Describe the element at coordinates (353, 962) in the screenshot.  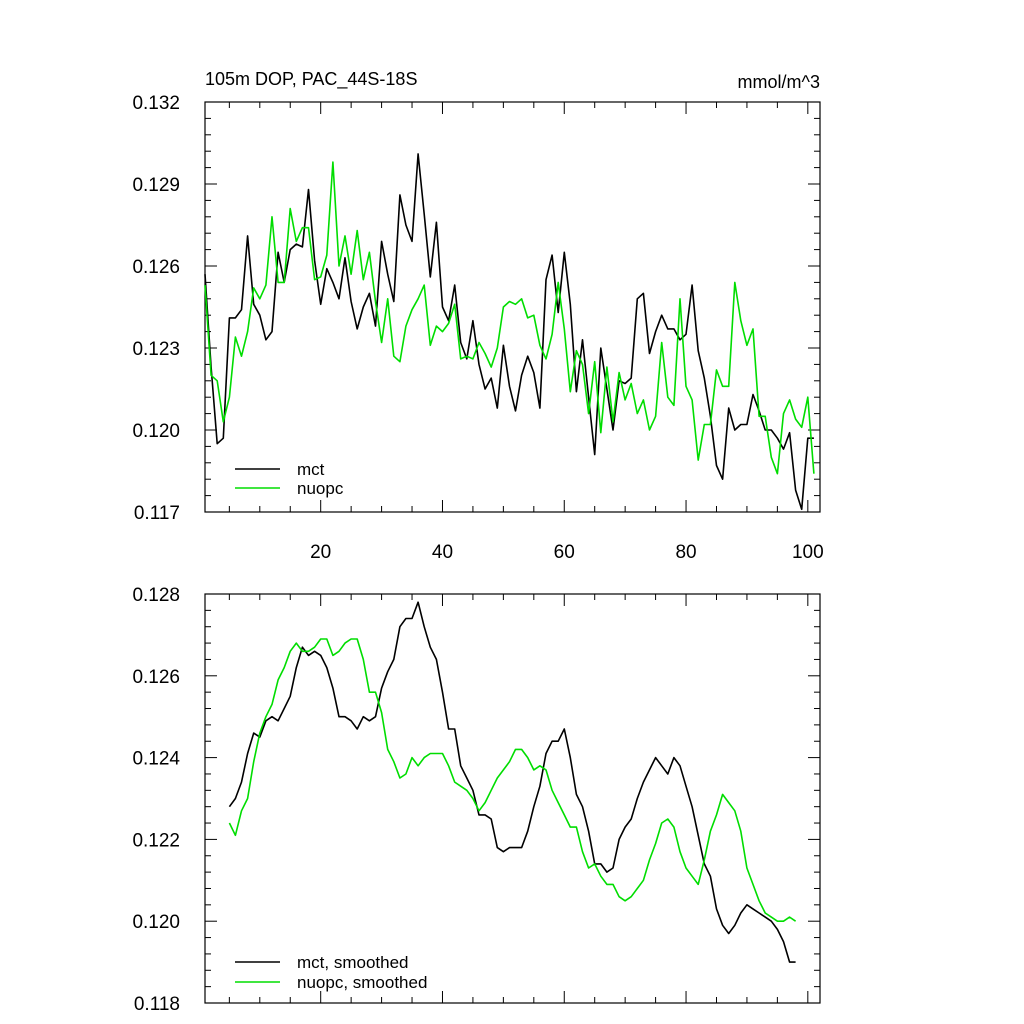
I see `legend-label: mct, smoothed` at that location.